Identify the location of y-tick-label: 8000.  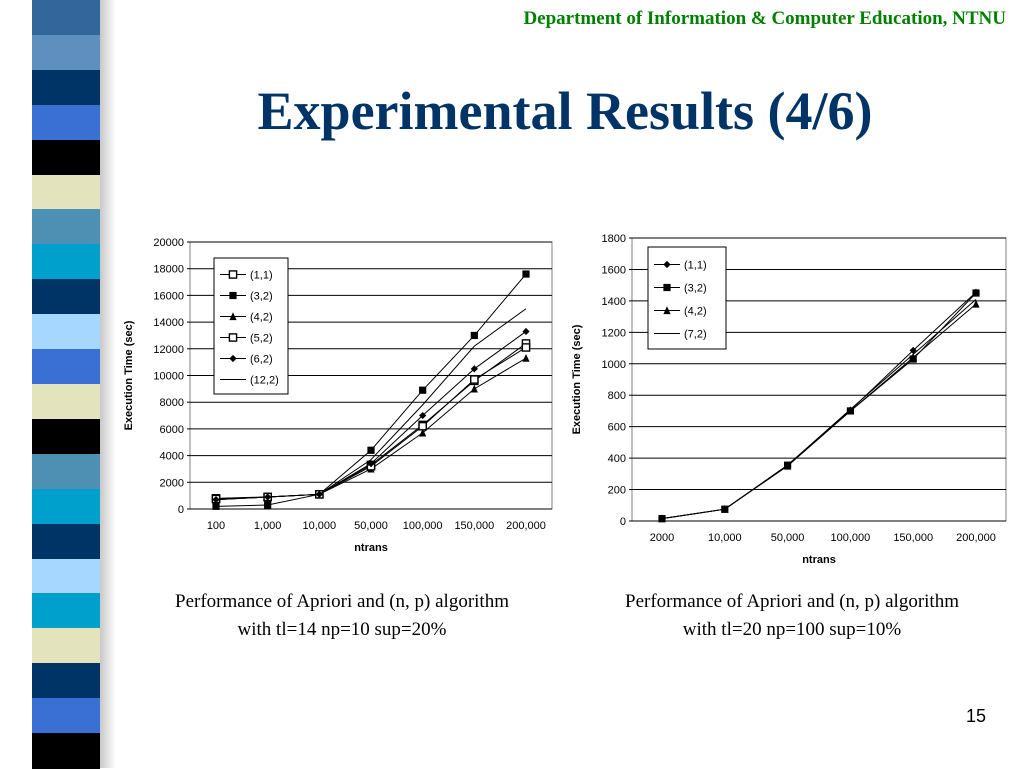
(172, 403).